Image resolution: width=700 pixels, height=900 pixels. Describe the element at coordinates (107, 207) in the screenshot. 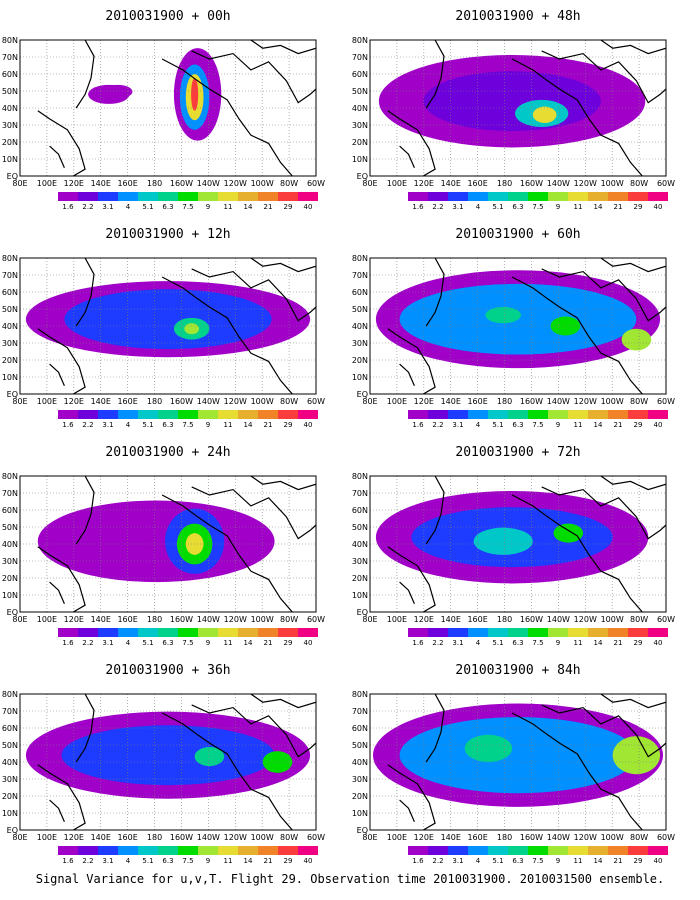

I see `colorbar-label: 3.1` at that location.